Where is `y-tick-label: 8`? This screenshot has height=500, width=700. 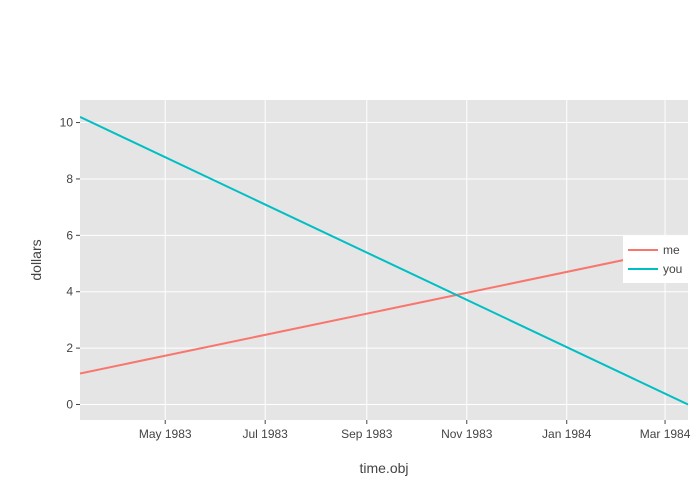 y-tick-label: 8 is located at coordinates (69, 179).